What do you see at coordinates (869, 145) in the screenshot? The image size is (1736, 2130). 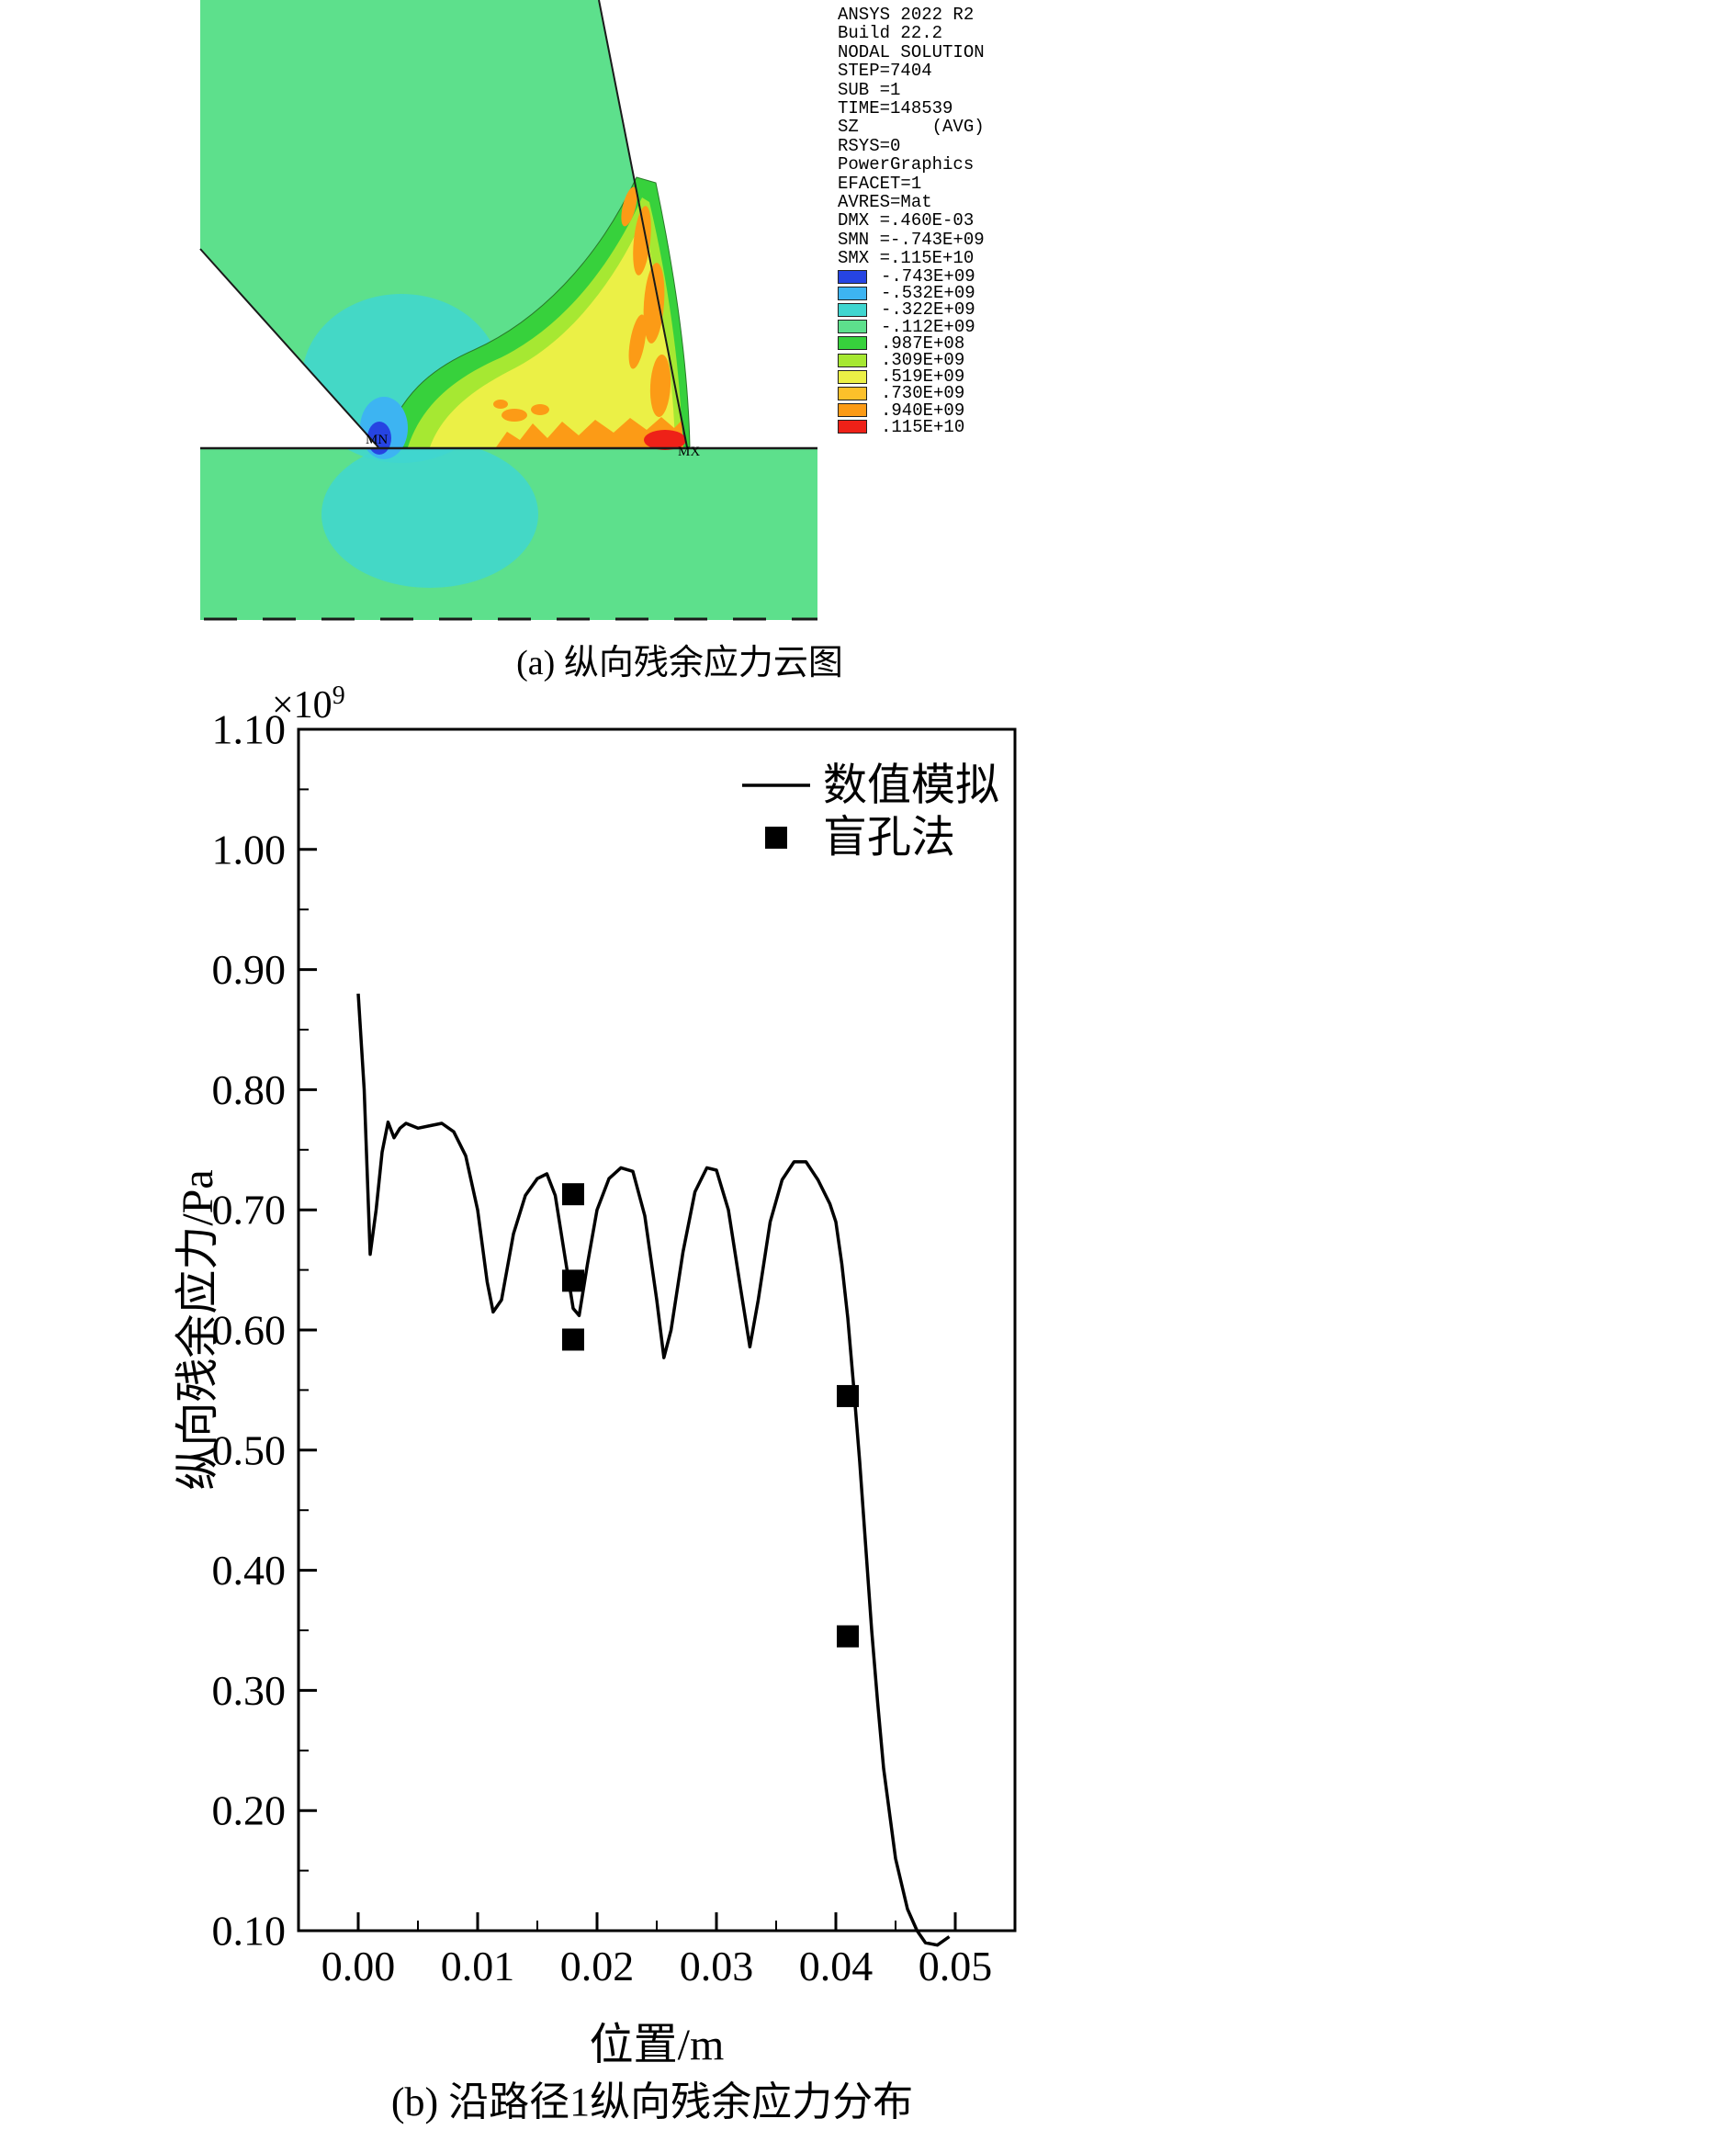 I see `ansys-info-line: RSYS=0` at bounding box center [869, 145].